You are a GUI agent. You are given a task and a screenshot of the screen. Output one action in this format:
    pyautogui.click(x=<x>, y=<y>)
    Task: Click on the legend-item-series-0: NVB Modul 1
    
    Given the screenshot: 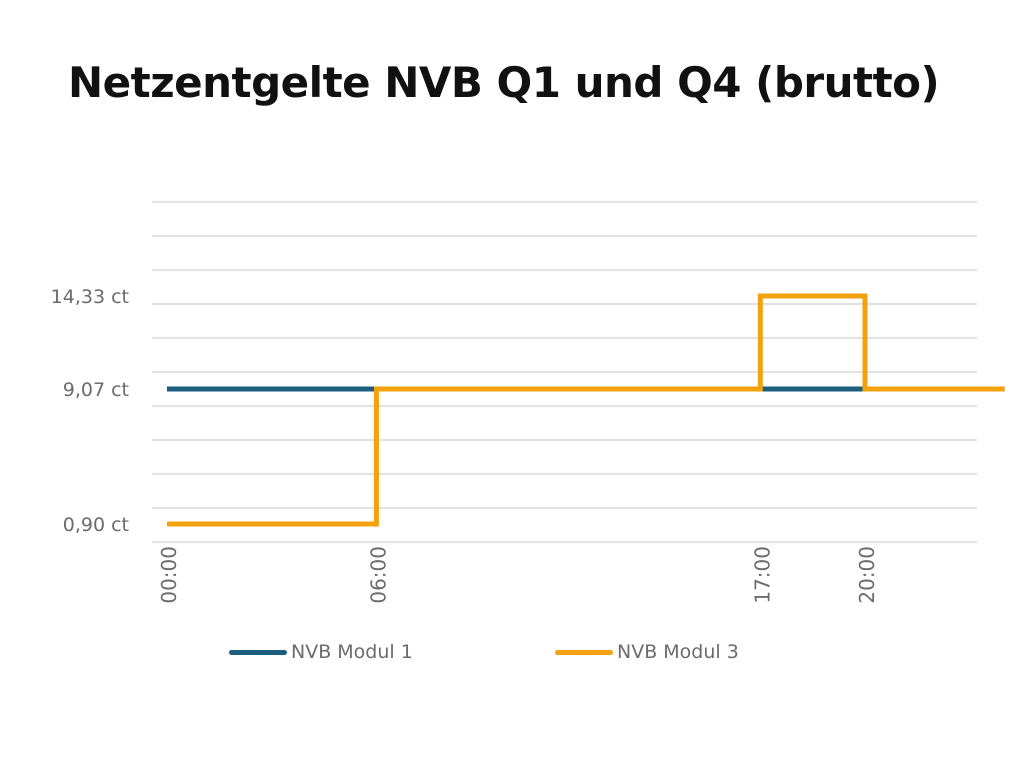 What is the action you would take?
    pyautogui.click(x=321, y=652)
    